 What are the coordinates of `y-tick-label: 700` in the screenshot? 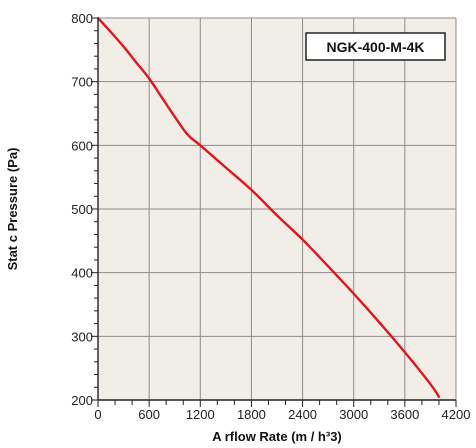 It's located at (82, 82).